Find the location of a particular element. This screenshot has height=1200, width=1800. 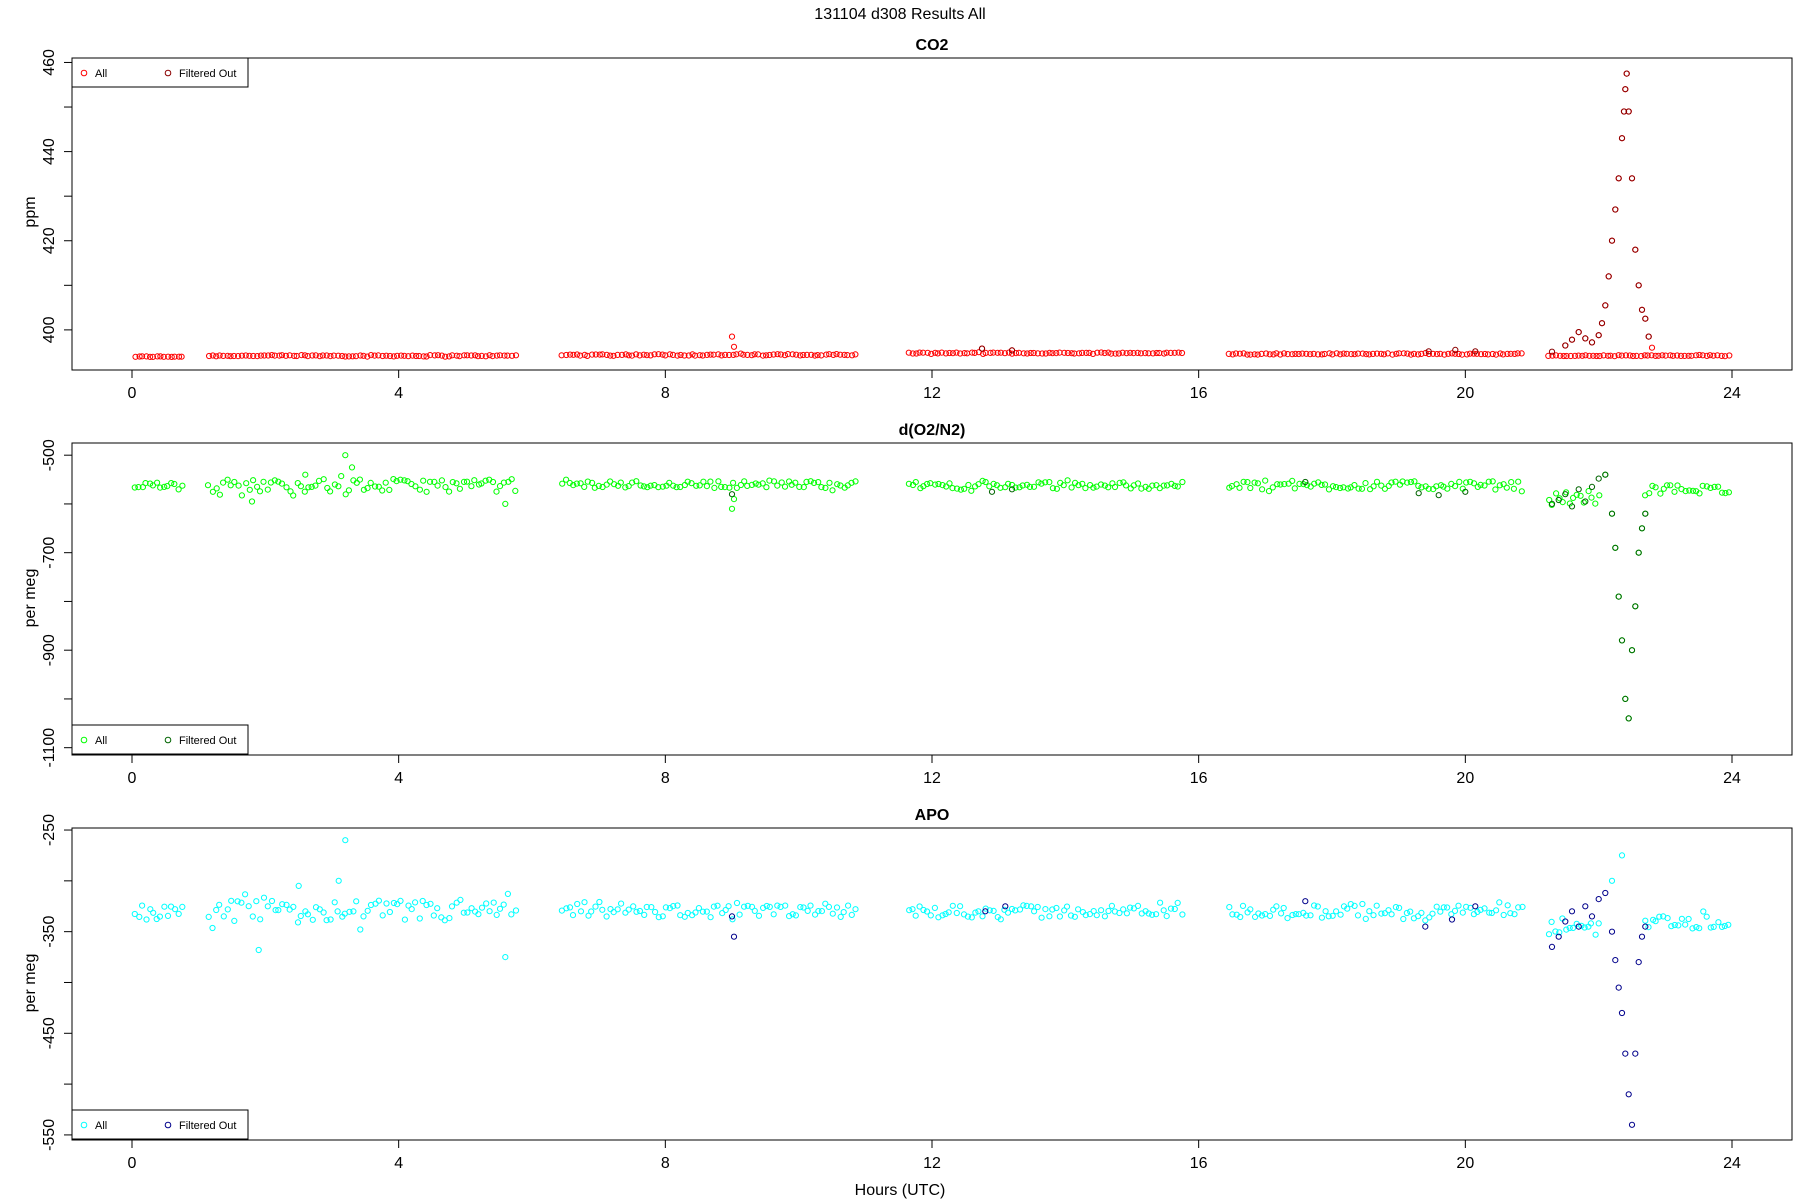

y-tick-label: 460 is located at coordinates (49, 62).